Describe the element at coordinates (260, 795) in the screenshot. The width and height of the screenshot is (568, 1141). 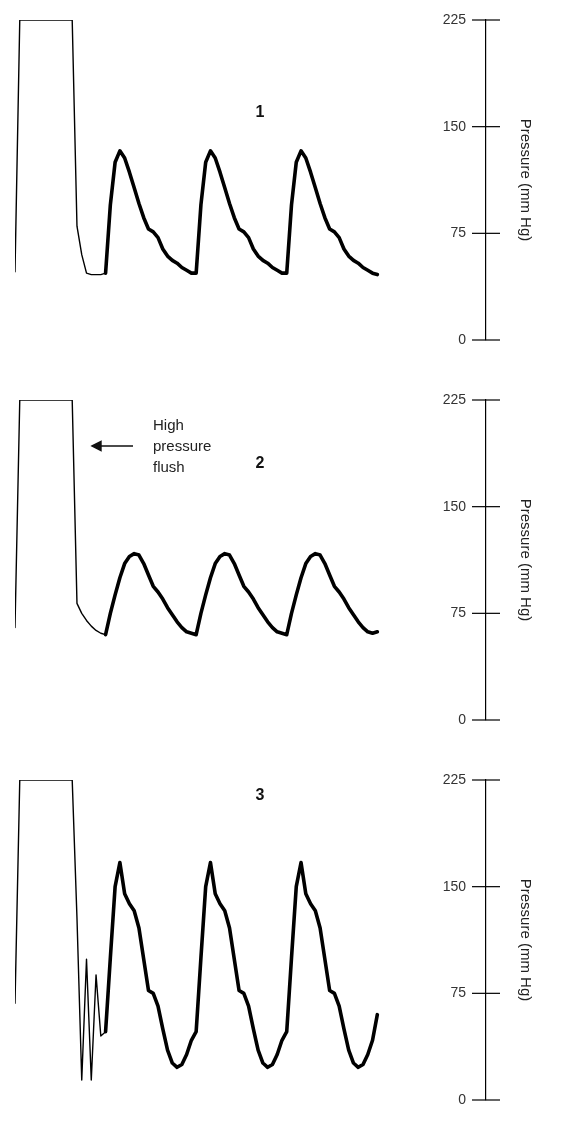
I see `text: 3` at that location.